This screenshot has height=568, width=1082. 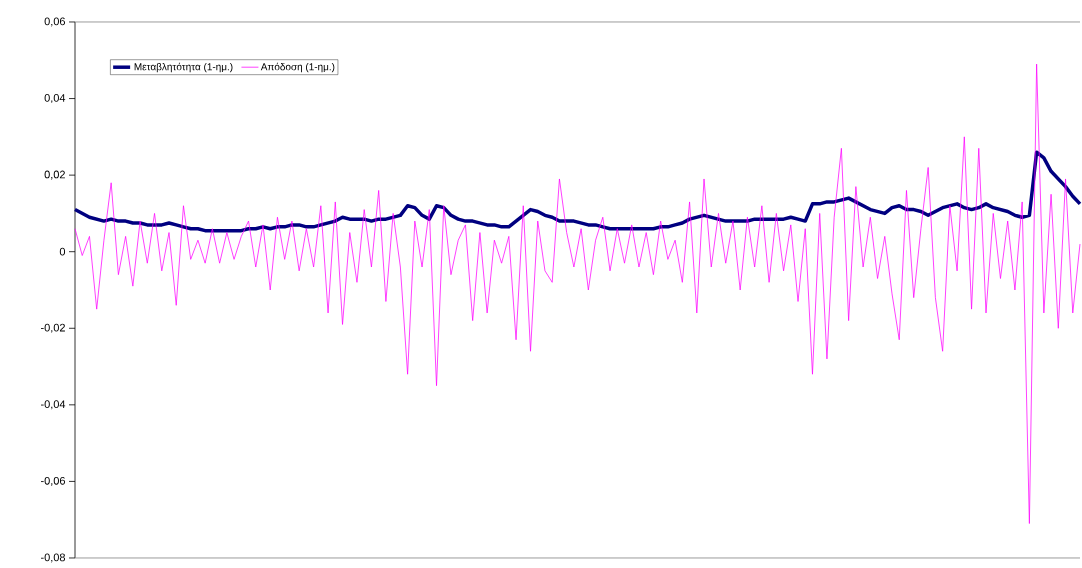 What do you see at coordinates (55, 99) in the screenshot?
I see `y-tick-label: 0,04` at bounding box center [55, 99].